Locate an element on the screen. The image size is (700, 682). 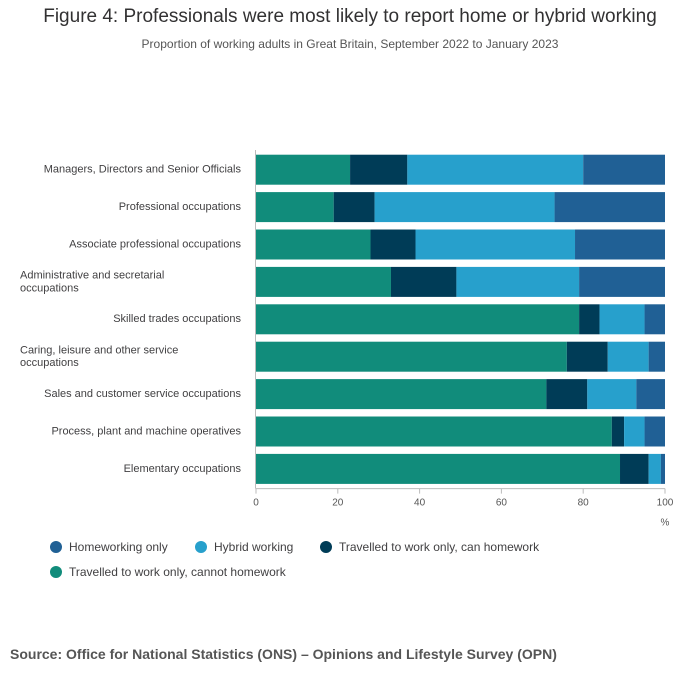
legend-item: Homeworking only is located at coordinates (109, 547).